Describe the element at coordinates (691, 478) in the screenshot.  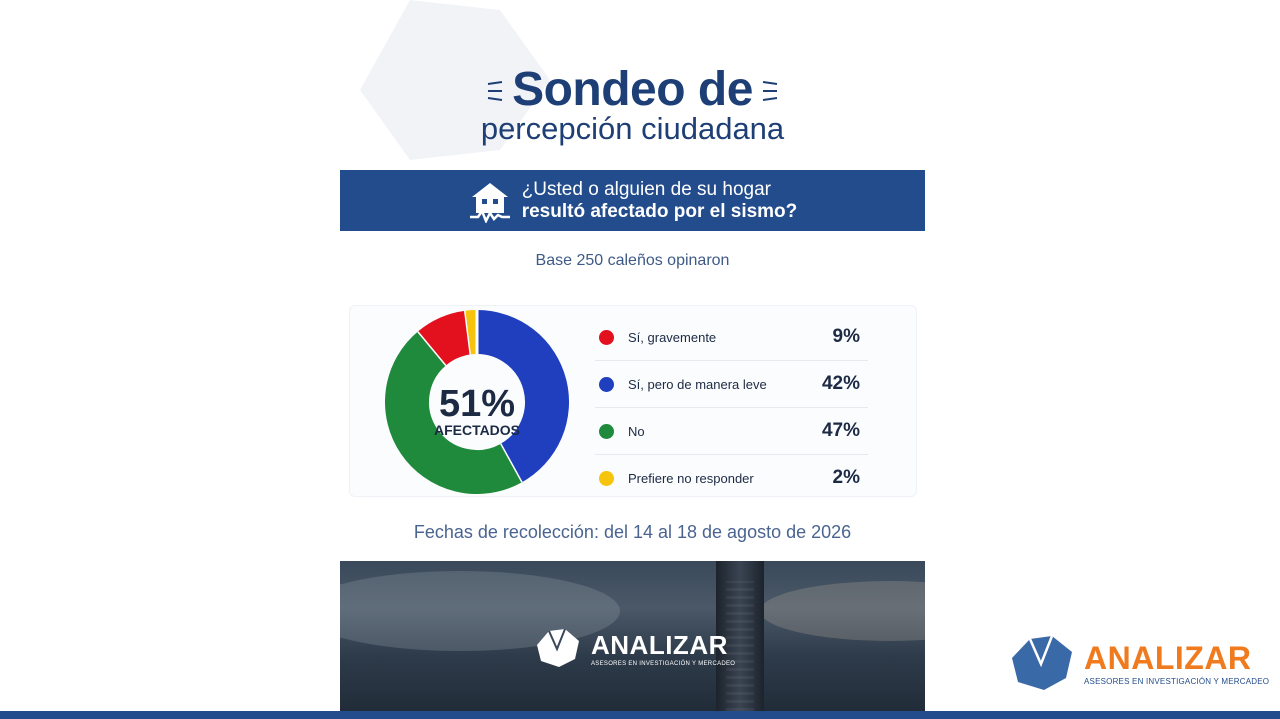
I see `legend-label: Prefiere no responder` at that location.